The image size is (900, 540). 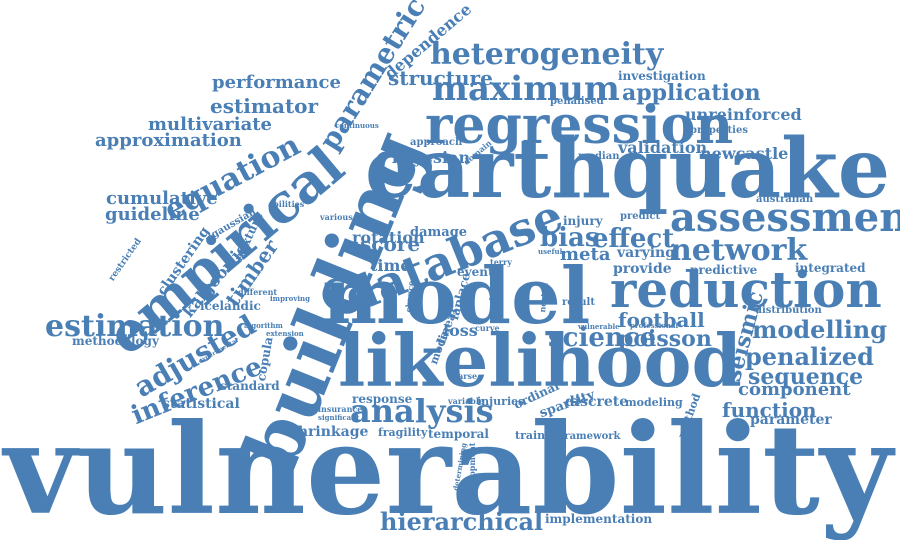 I want to click on word-modeling: modeling, so click(x=654, y=402).